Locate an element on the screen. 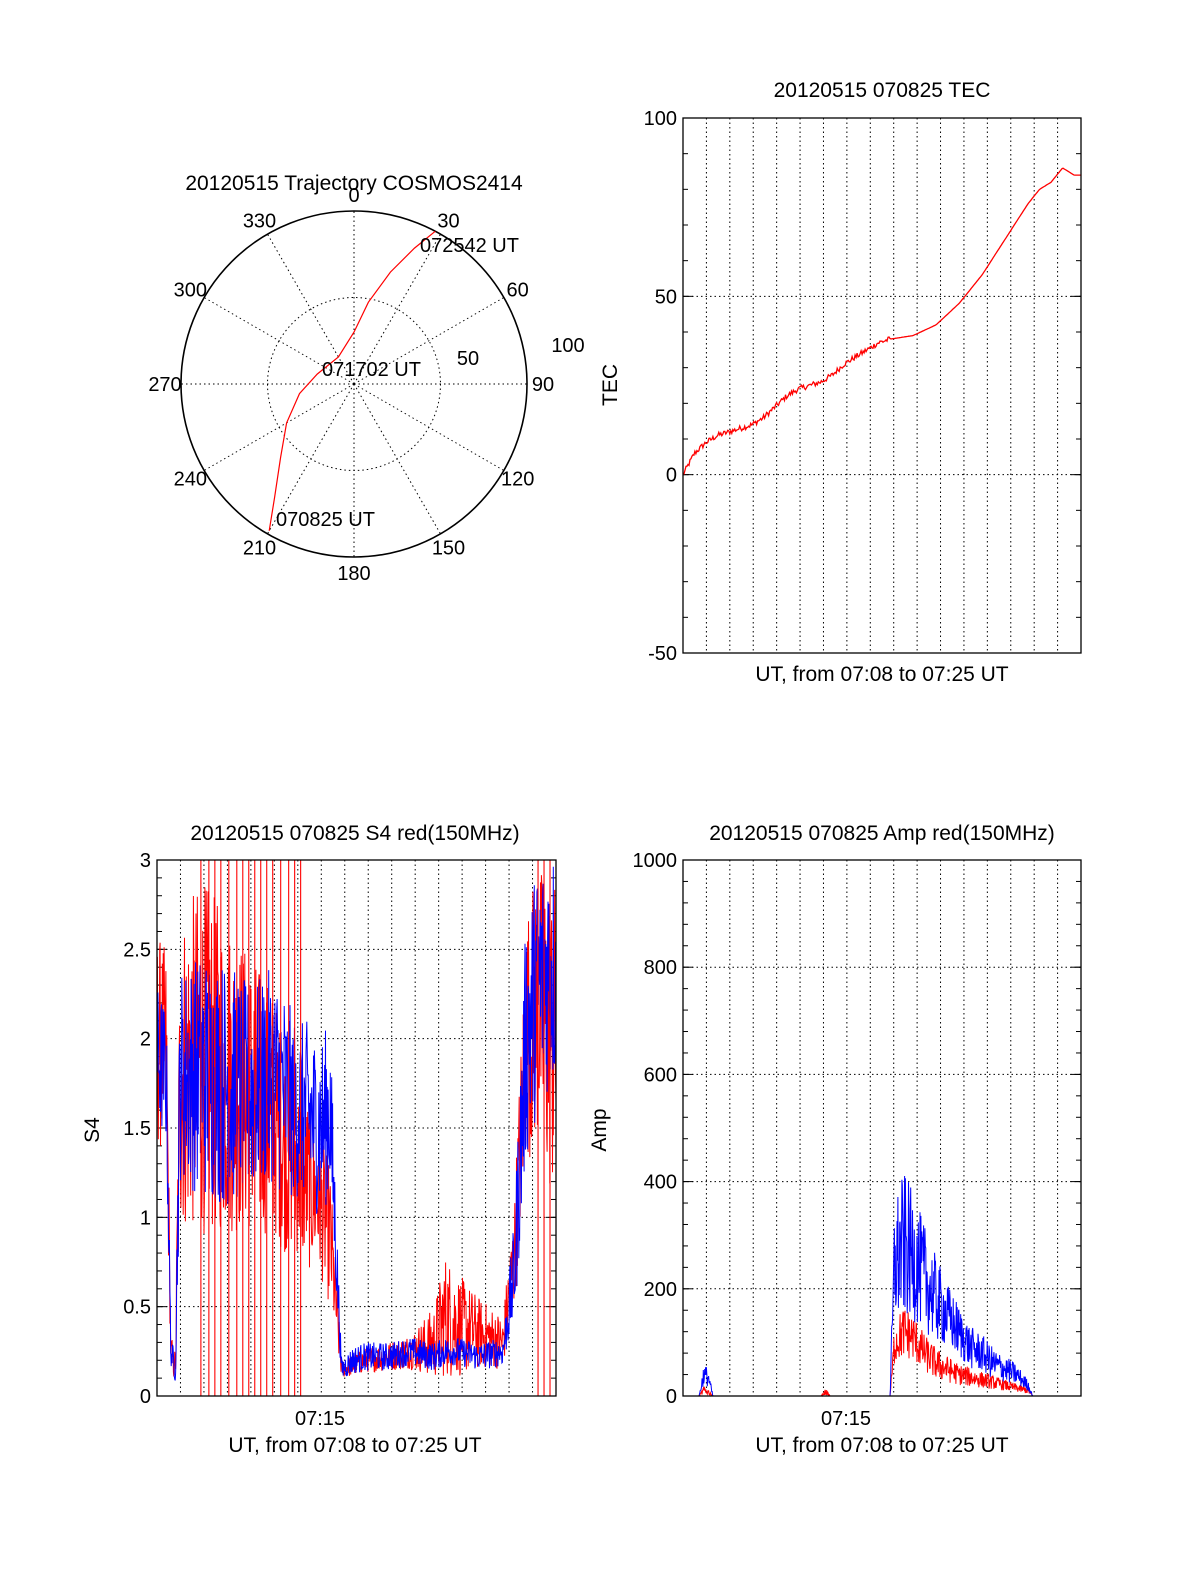 This screenshot has width=1200, height=1575. tec-frame is located at coordinates (882, 385).